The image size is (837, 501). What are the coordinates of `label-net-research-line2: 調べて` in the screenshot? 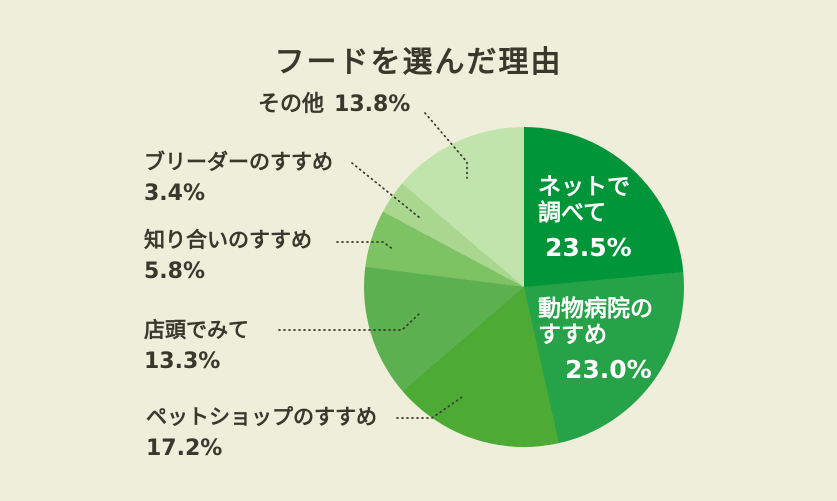 It's located at (572, 213).